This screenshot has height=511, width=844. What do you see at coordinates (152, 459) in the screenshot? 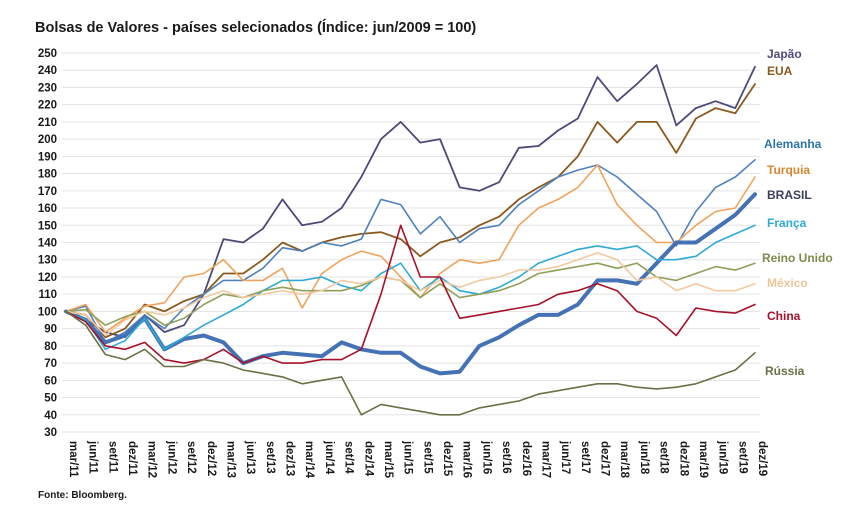
I see `x-tick-label: mar/12` at bounding box center [152, 459].